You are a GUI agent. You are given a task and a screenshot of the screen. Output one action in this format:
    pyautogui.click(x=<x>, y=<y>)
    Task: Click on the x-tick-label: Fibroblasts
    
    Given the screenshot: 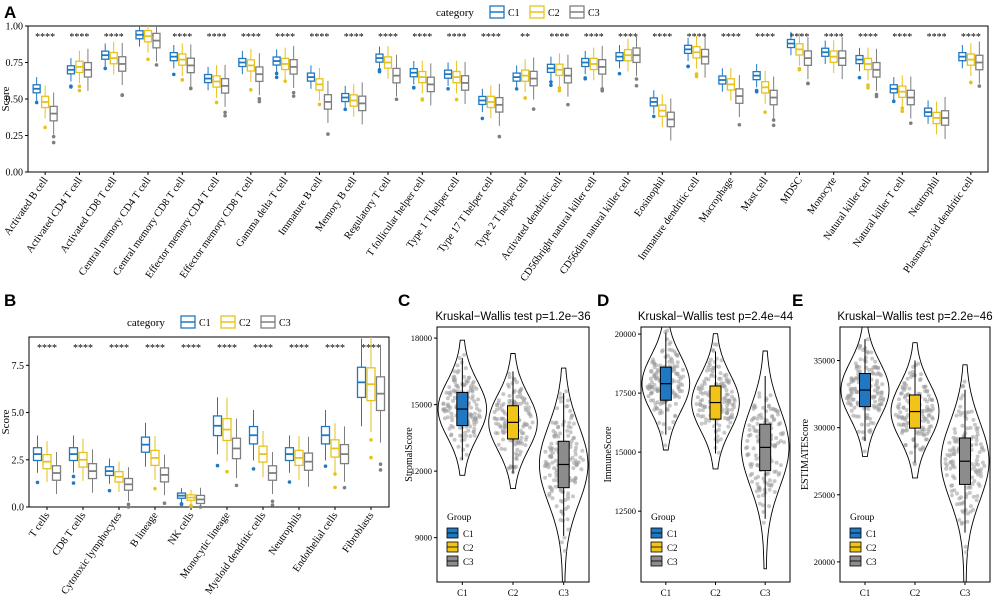 What is the action you would take?
    pyautogui.click(x=359, y=532)
    